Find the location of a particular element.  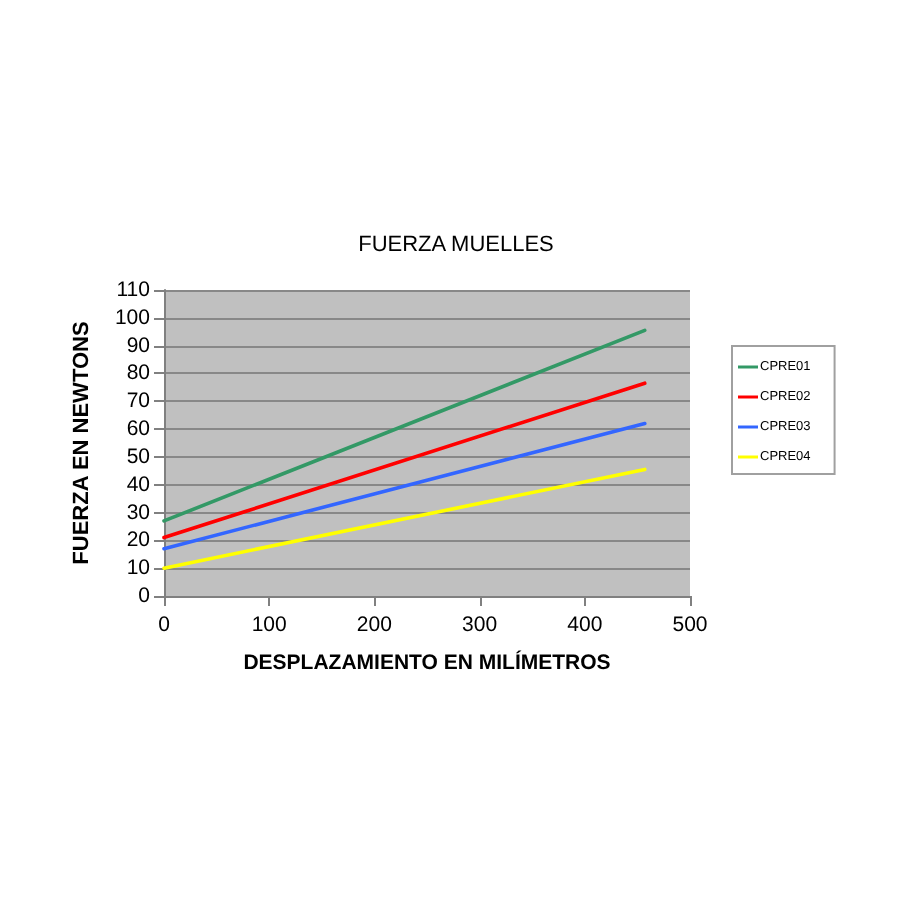

y-tick-label: 0 is located at coordinates (144, 596).